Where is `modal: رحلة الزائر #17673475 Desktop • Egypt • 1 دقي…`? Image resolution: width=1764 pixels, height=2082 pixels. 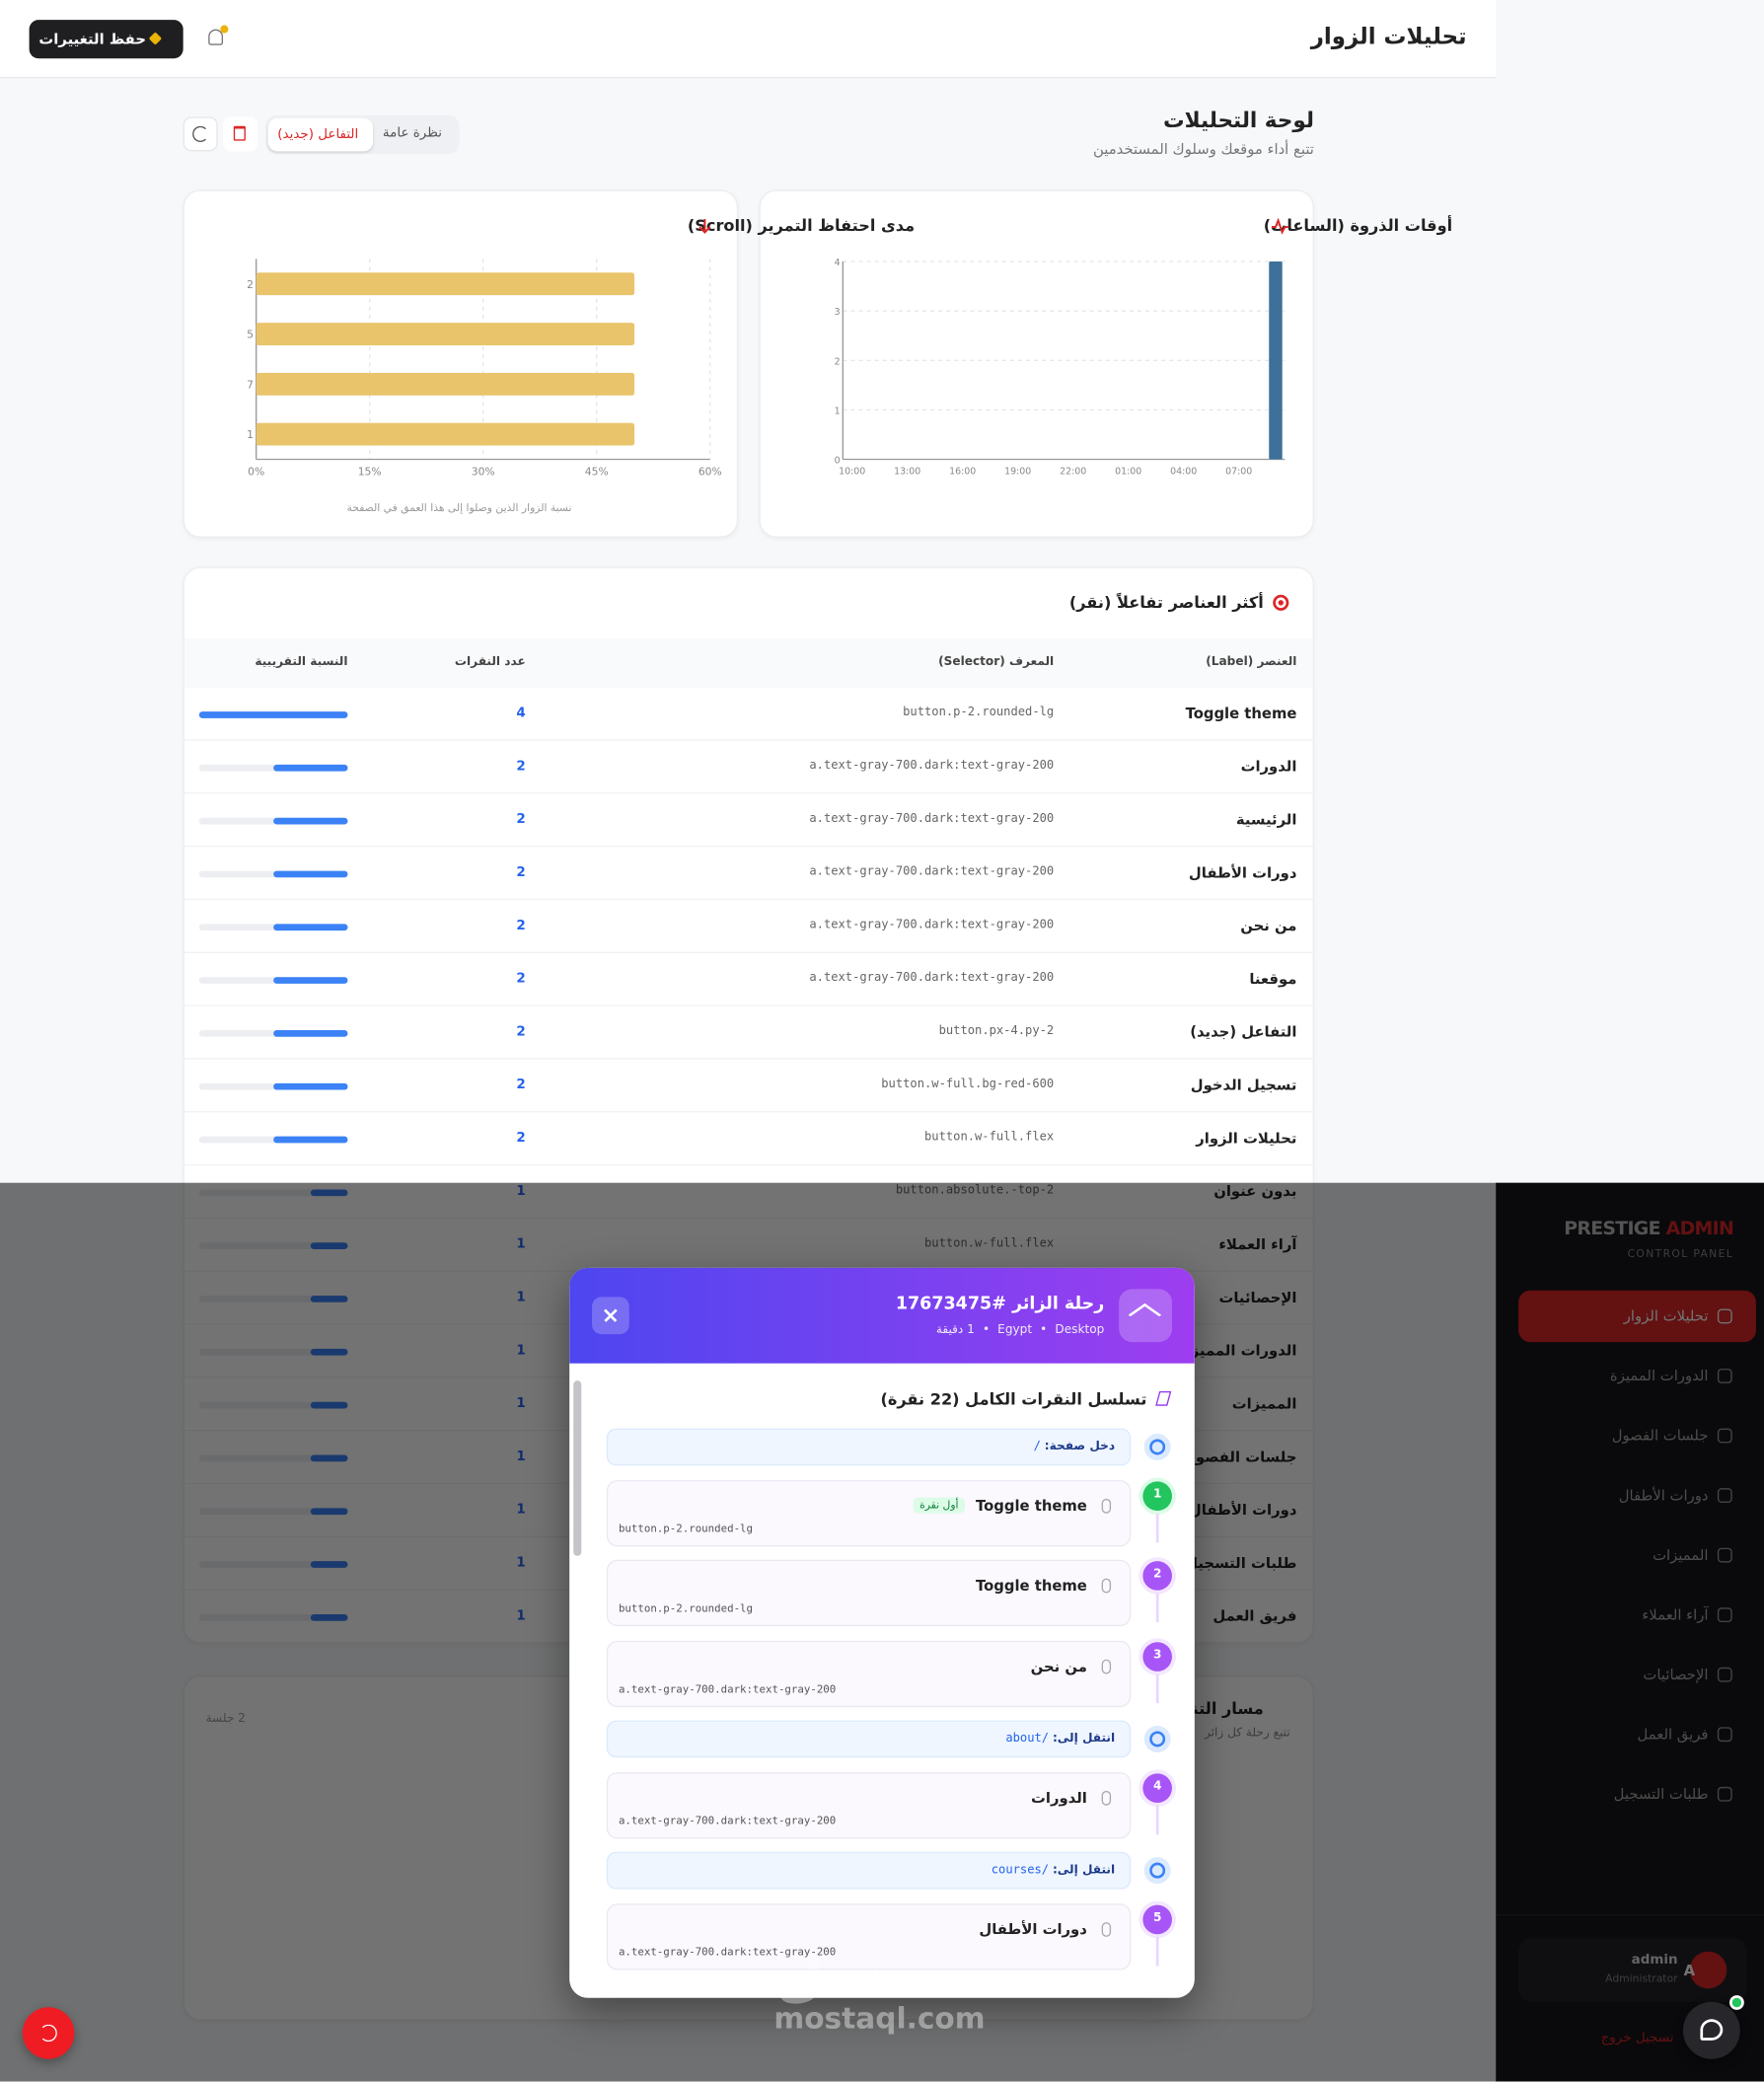 modal: رحلة الزائر #17673475 Desktop • Egypt • 1 دقي… is located at coordinates (882, 1632).